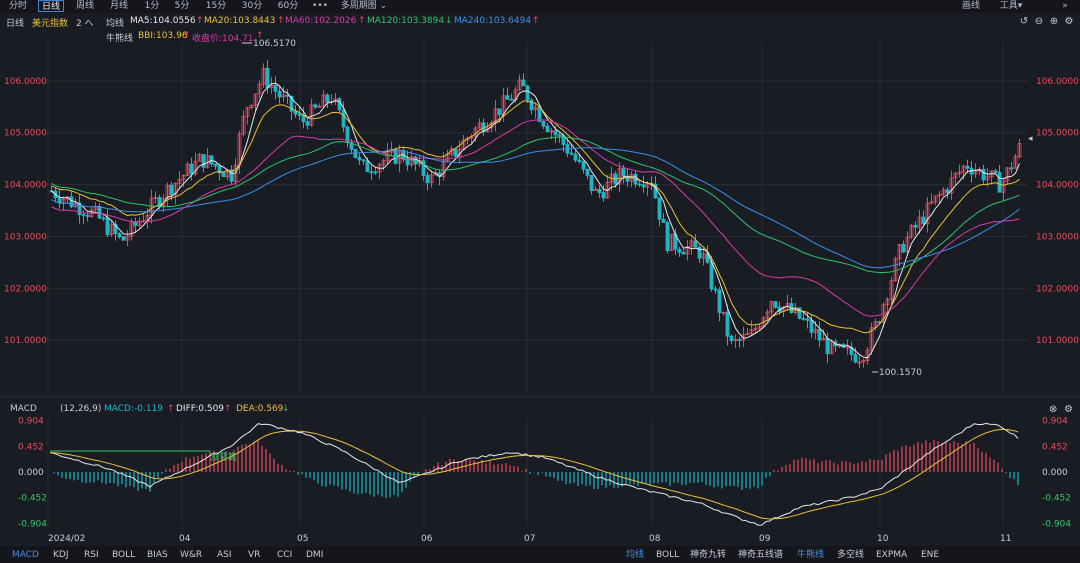 The width and height of the screenshot is (1080, 563). Describe the element at coordinates (216, 6) in the screenshot. I see `timeframe-15min: 15分` at that location.